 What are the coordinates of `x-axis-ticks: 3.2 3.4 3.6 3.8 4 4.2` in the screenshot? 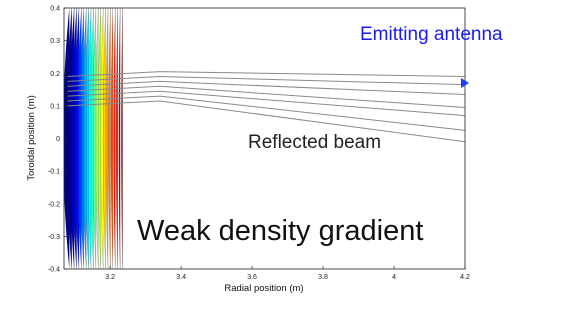 It's located at (287, 273).